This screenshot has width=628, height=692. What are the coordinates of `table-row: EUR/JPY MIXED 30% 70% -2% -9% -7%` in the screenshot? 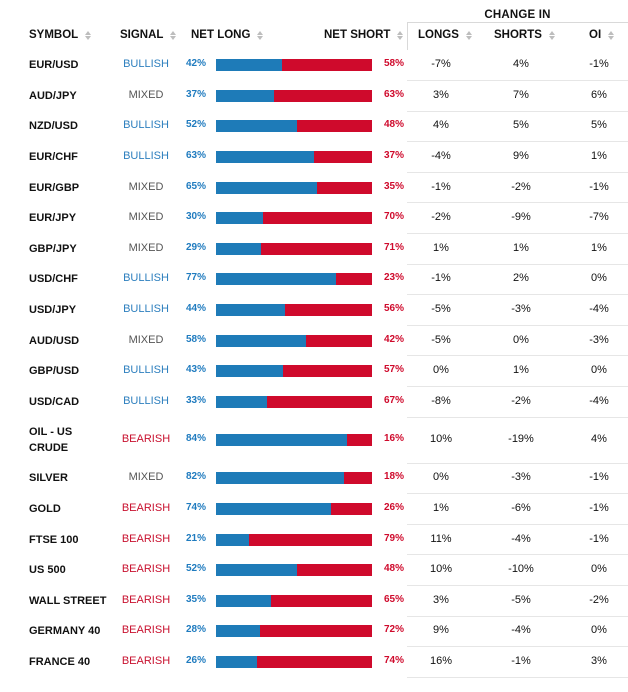 It's located at (314, 219).